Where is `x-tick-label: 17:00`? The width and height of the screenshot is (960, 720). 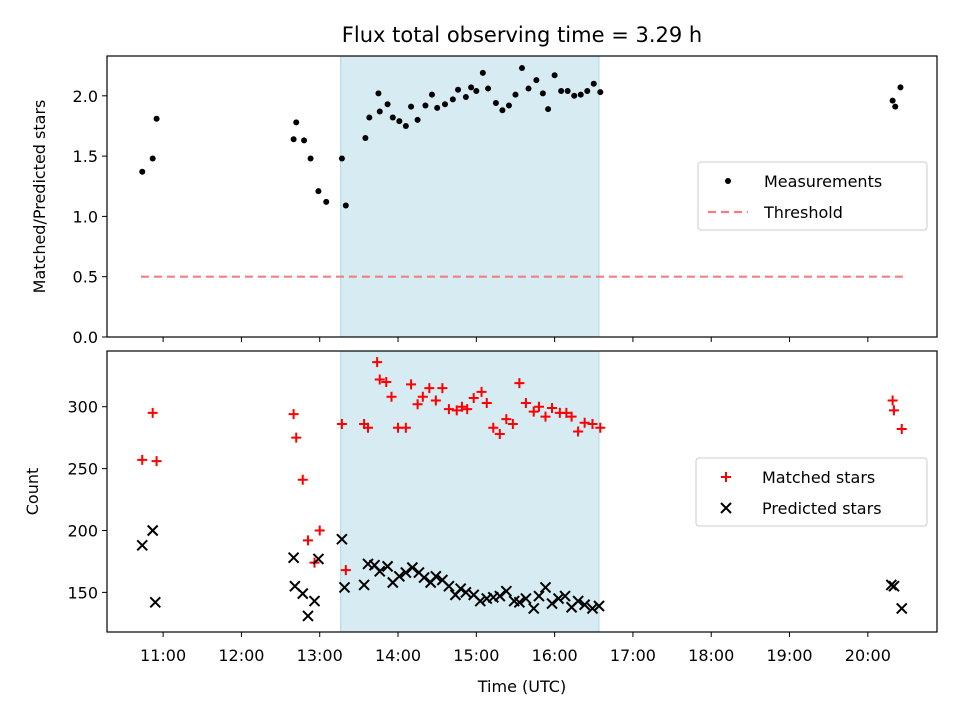 x-tick-label: 17:00 is located at coordinates (633, 655).